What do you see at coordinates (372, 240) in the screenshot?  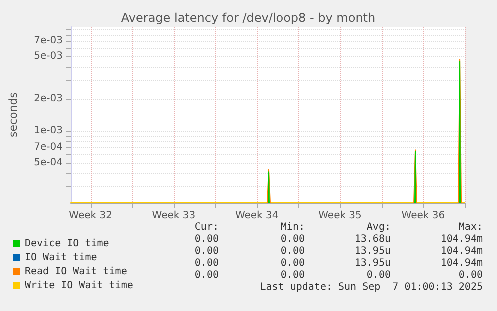 I see `text: 13.68u` at bounding box center [372, 240].